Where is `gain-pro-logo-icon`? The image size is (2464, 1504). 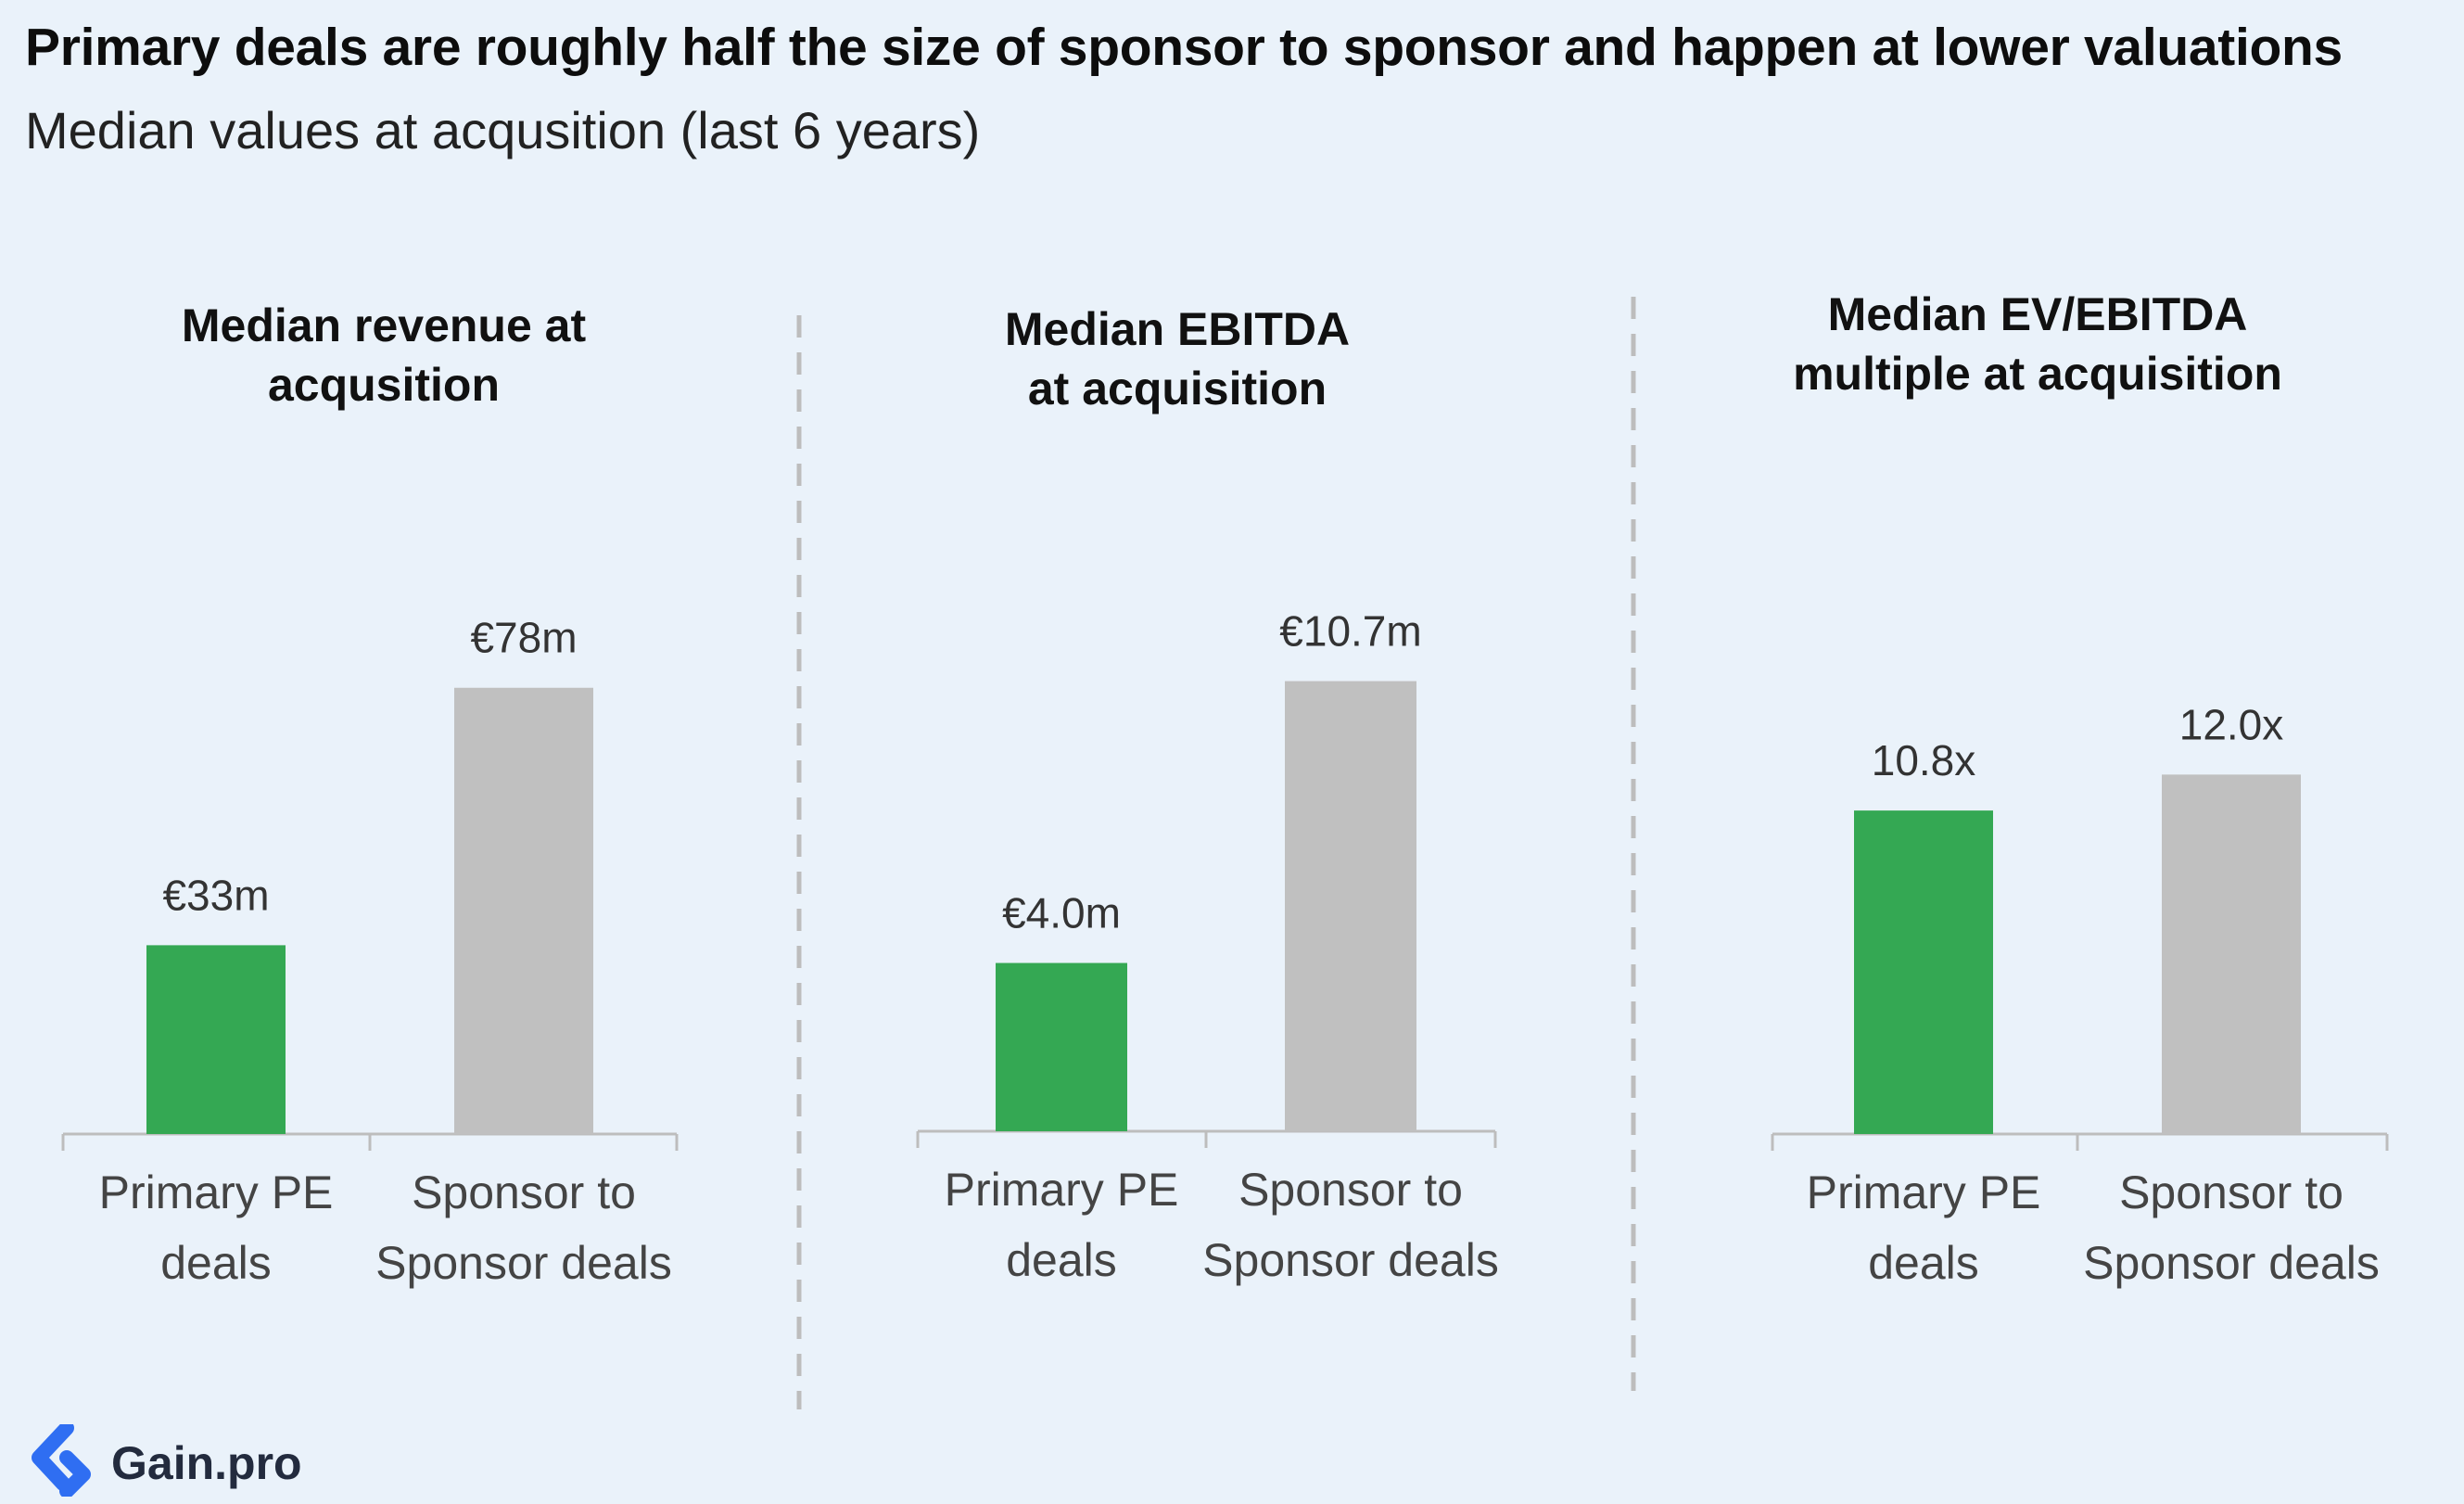 gain-pro-logo-icon is located at coordinates (62, 1461).